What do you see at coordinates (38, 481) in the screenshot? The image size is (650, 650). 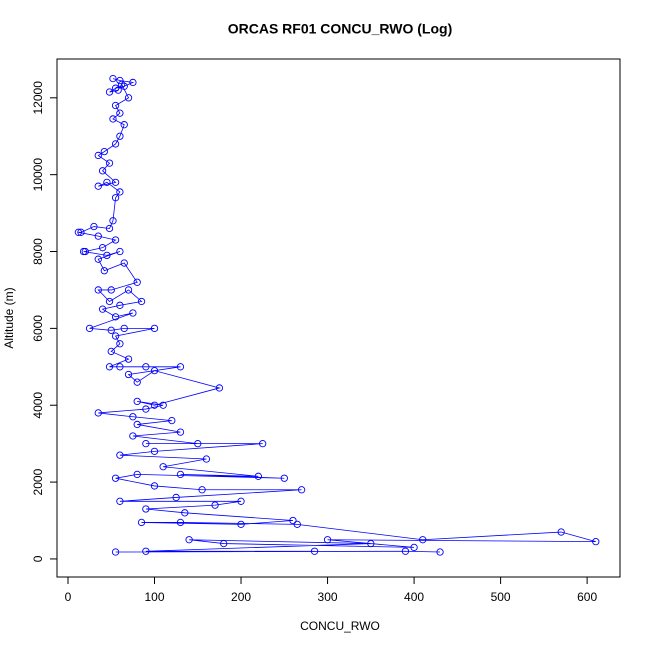 I see `y-tick-label: 2000` at bounding box center [38, 481].